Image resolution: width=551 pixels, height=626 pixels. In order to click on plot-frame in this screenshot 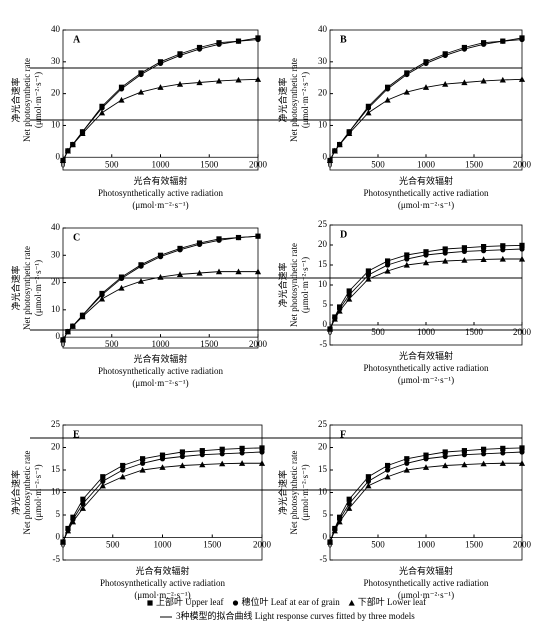, I will do `click(160, 100)`.